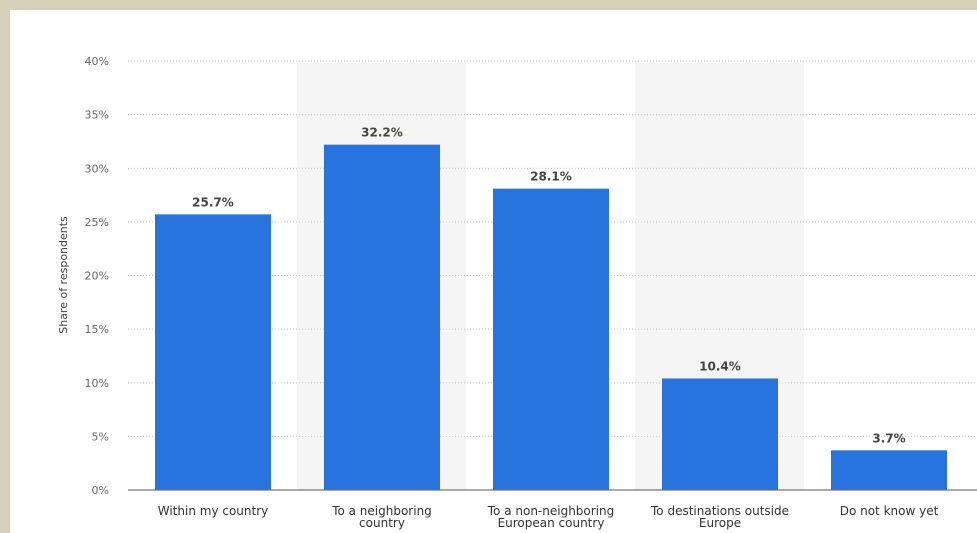 This screenshot has height=533, width=977. Describe the element at coordinates (97, 115) in the screenshot. I see `y-tick-label: 35%` at that location.